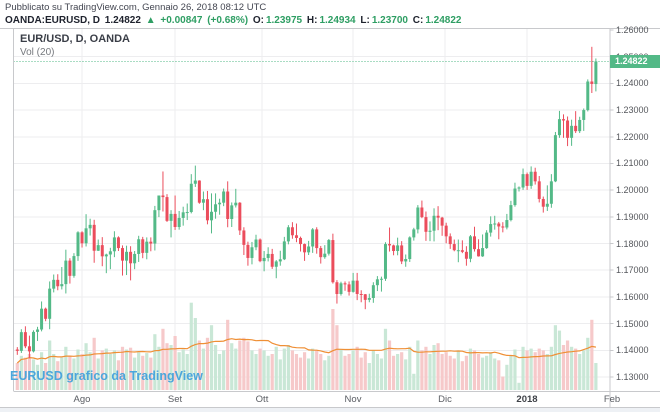 Image resolution: width=660 pixels, height=412 pixels. I want to click on high-value: 1.24934, so click(337, 20).